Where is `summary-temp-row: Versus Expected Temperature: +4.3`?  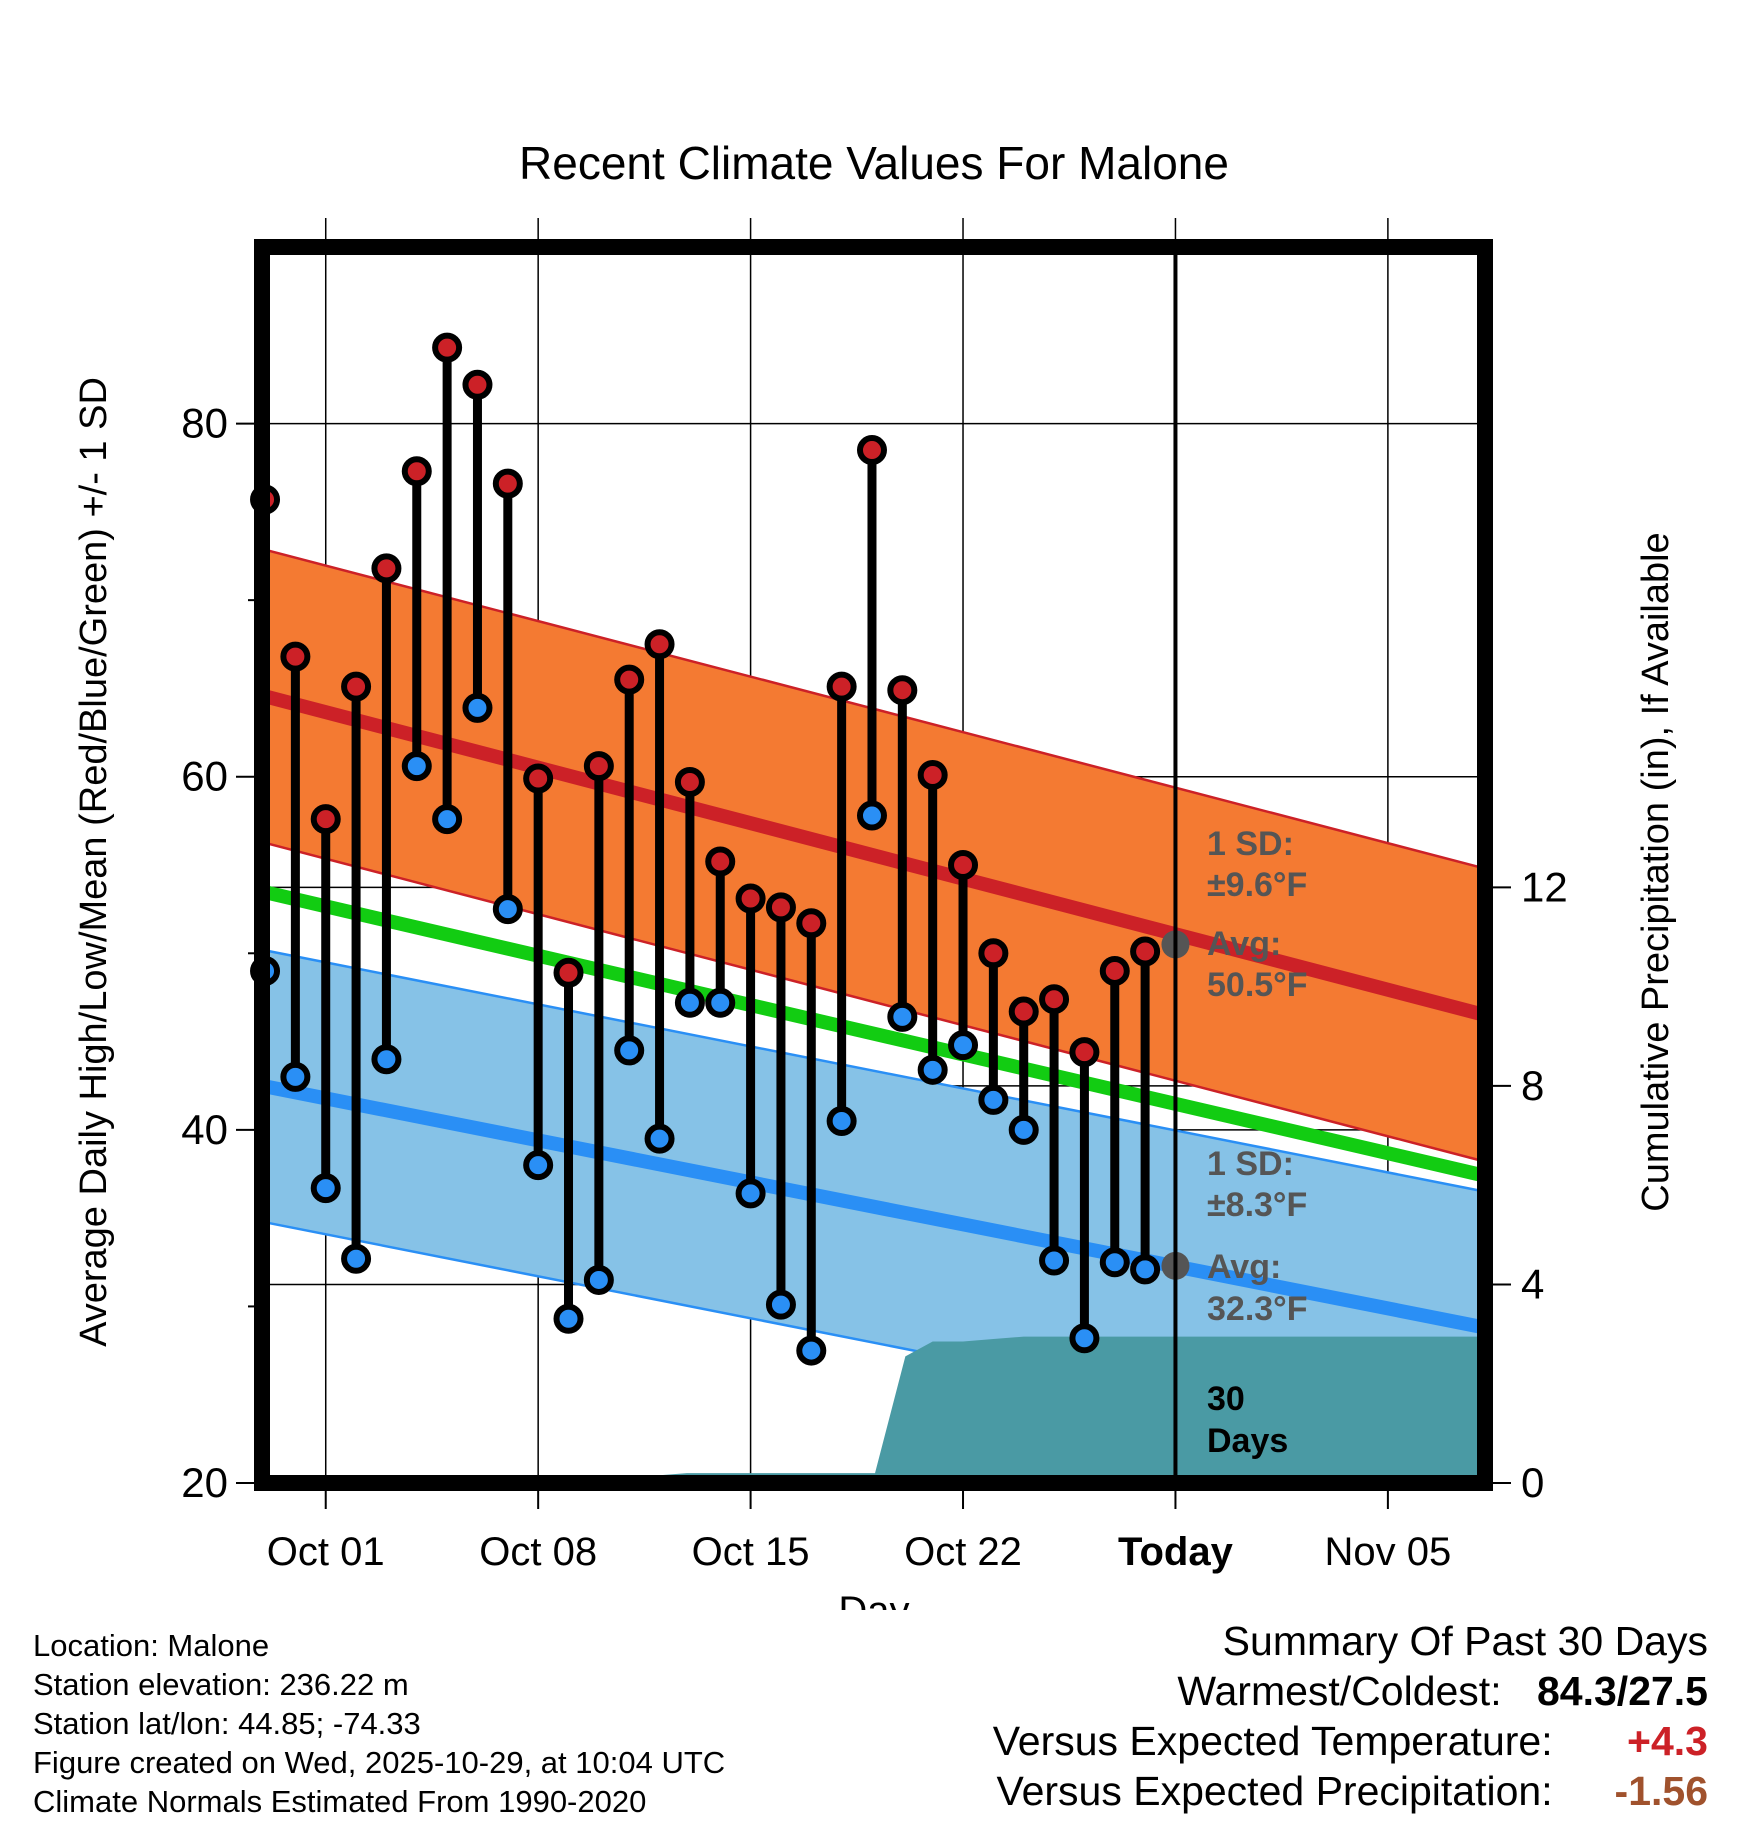
summary-temp-row: Versus Expected Temperature: +4.3 is located at coordinates (1350, 1741).